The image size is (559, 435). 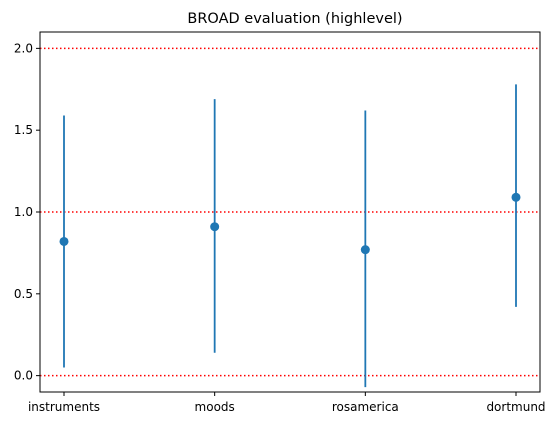 I want to click on data-point-instruments, so click(x=64, y=241).